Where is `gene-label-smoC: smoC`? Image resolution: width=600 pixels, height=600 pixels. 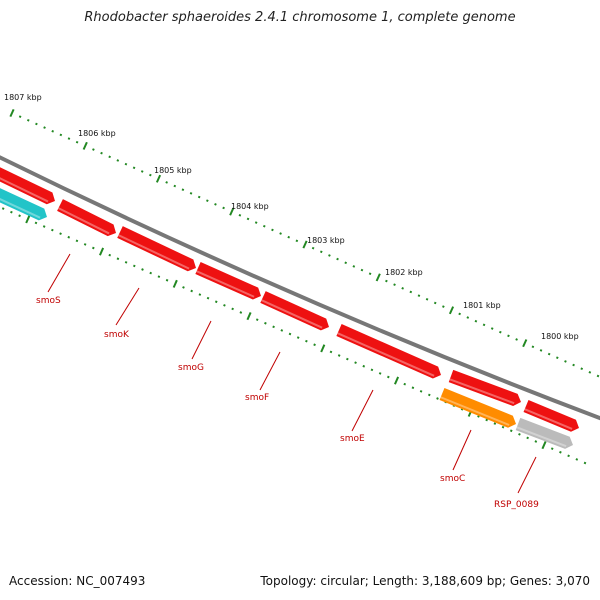 gene-label-smoC: smoC is located at coordinates (452, 479).